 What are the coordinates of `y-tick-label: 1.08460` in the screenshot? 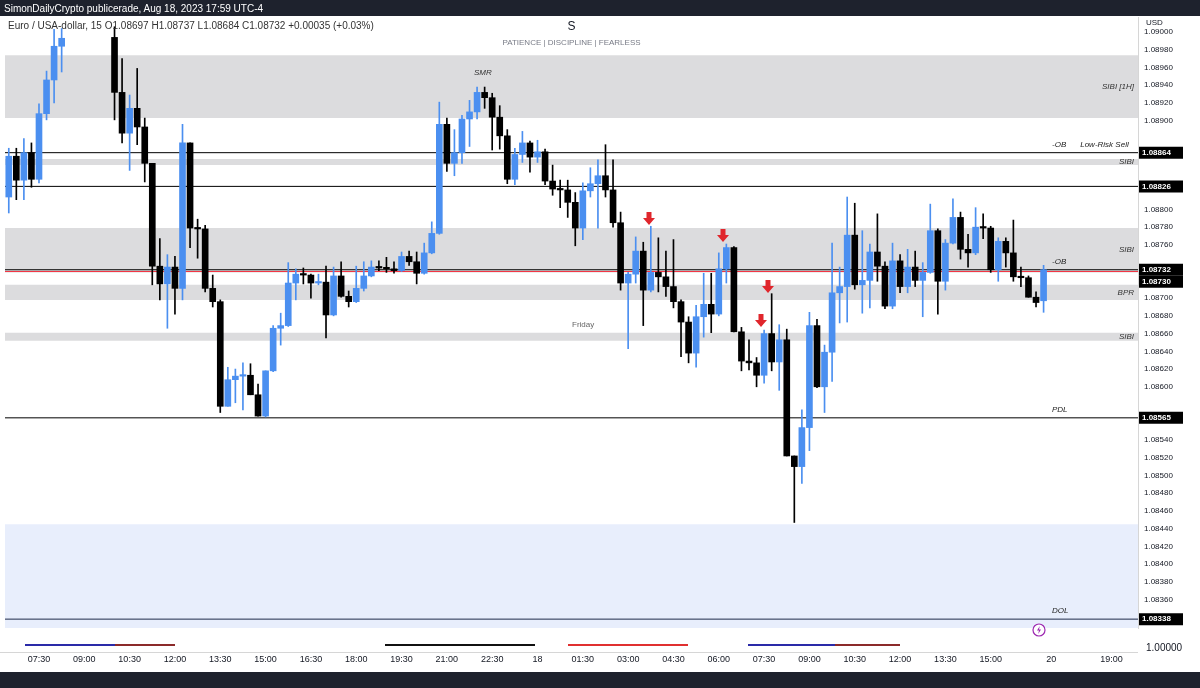 It's located at (1159, 511).